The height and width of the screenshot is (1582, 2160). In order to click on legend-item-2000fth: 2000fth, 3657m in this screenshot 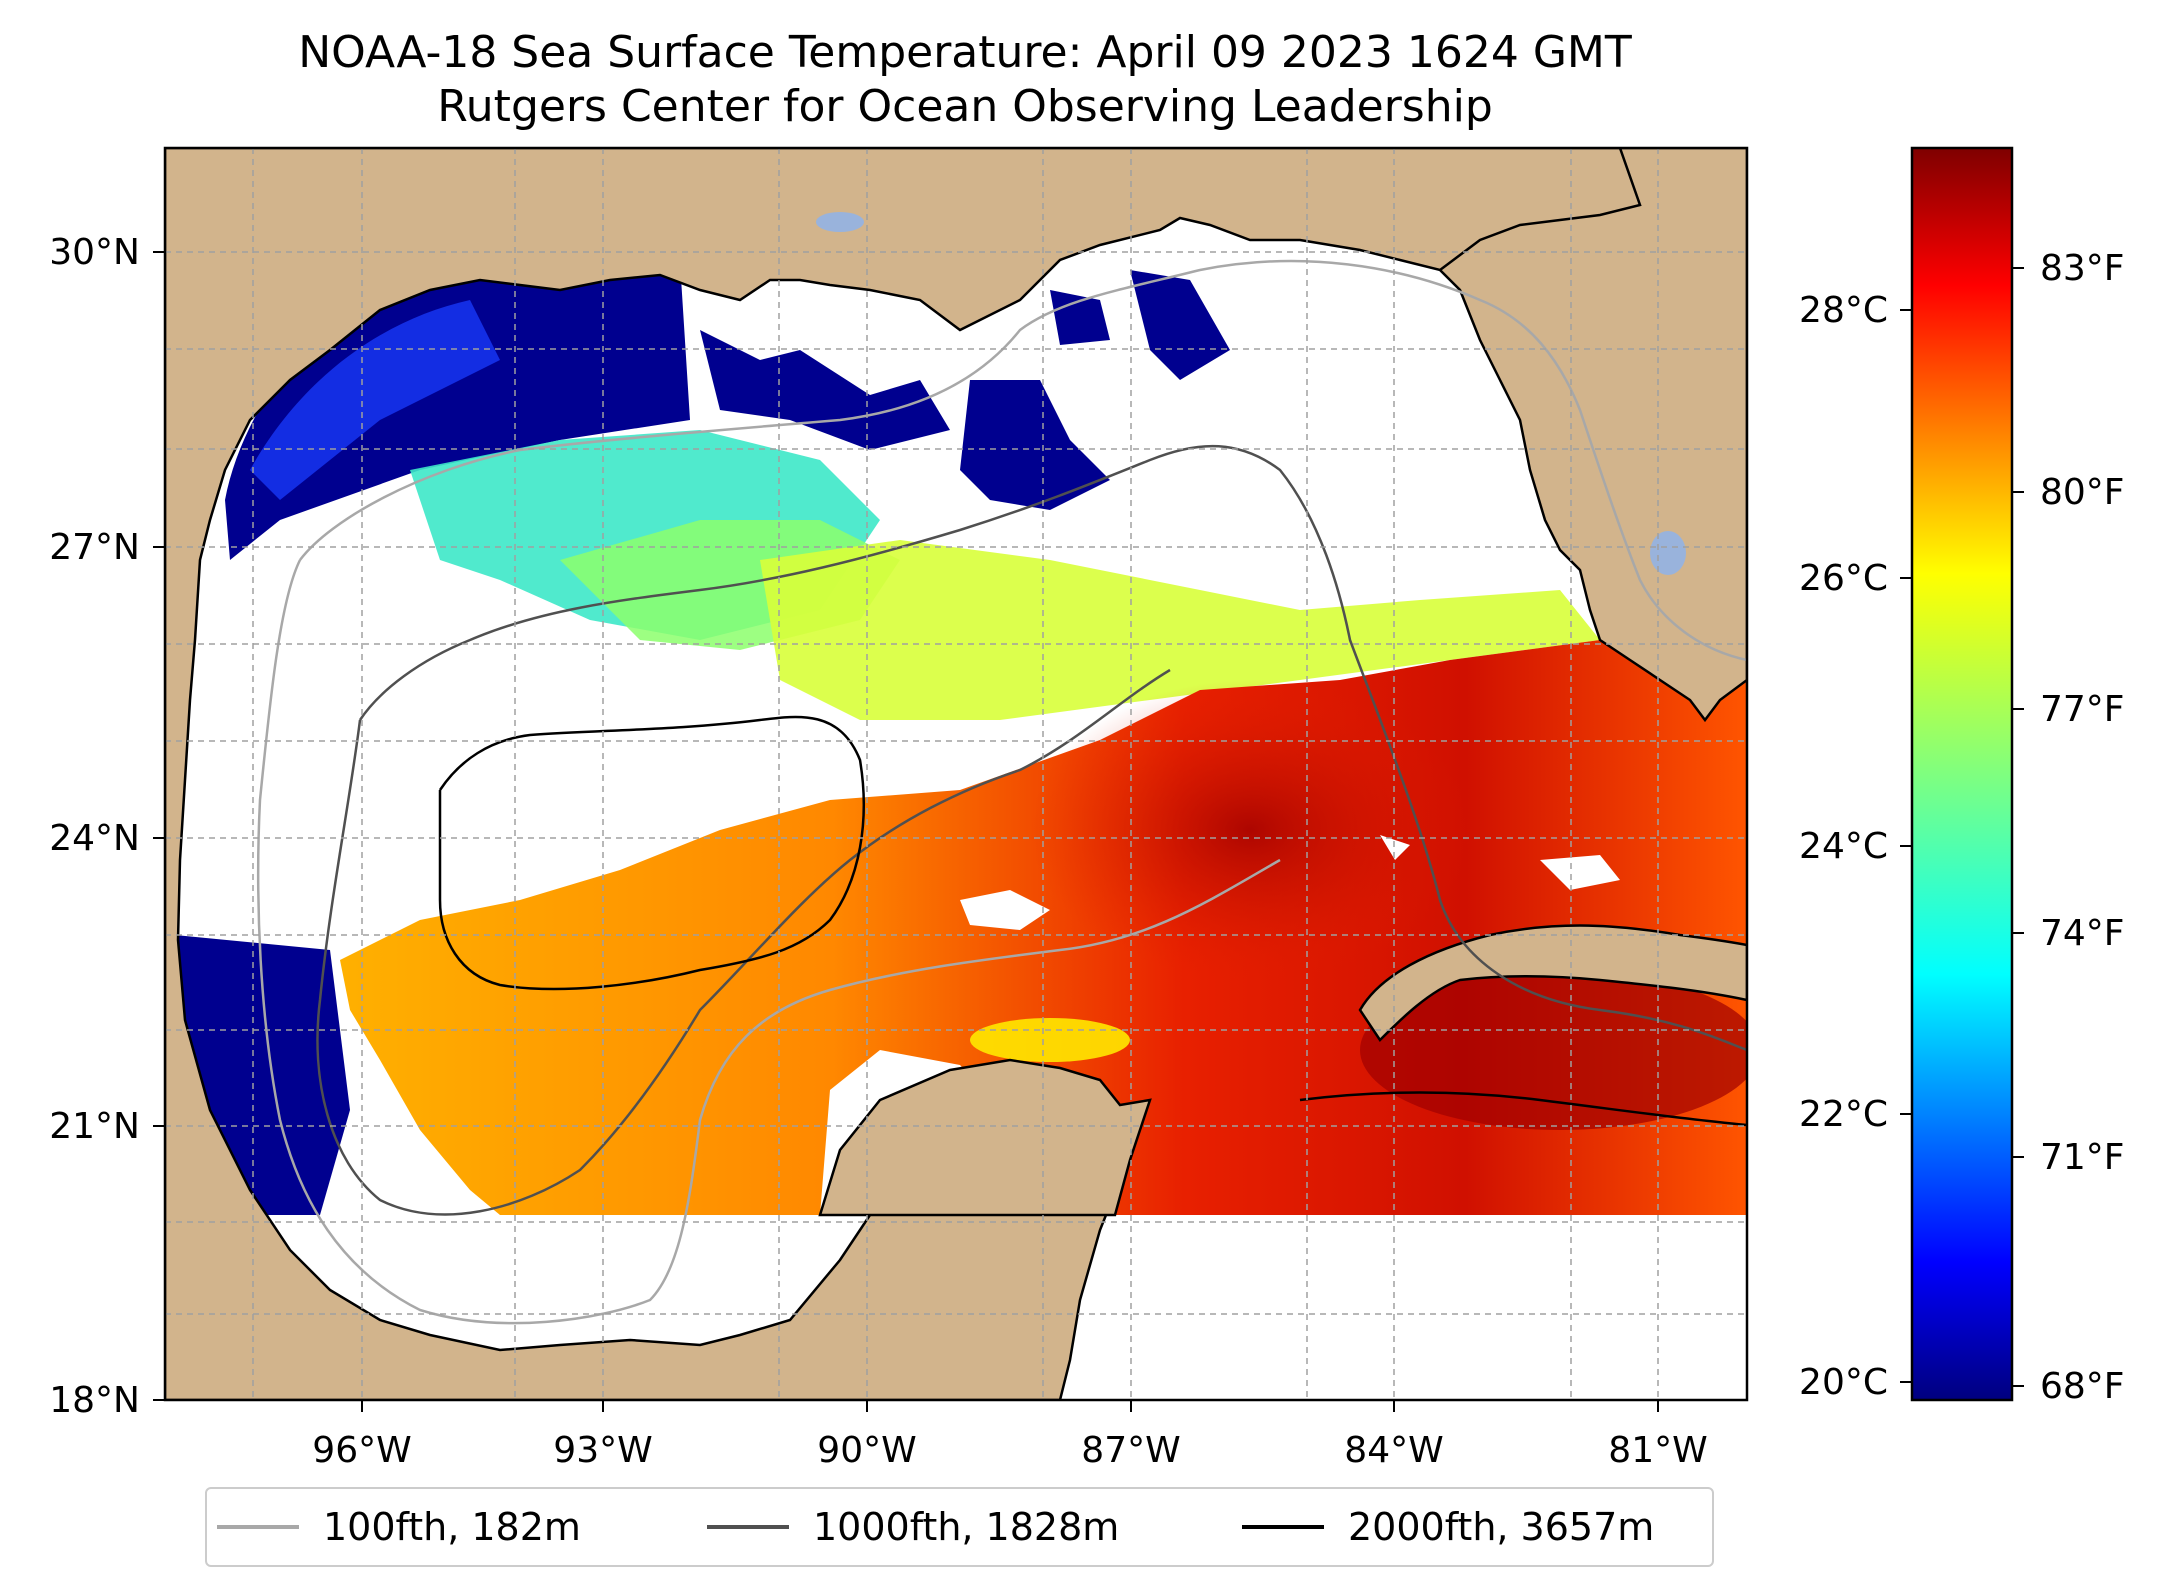, I will do `click(1448, 1527)`.